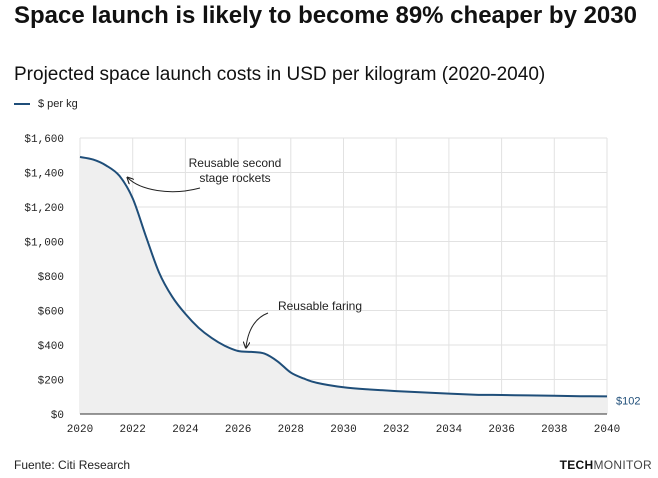 The width and height of the screenshot is (658, 478). What do you see at coordinates (80, 430) in the screenshot?
I see `x-tick-label: 2020` at bounding box center [80, 430].